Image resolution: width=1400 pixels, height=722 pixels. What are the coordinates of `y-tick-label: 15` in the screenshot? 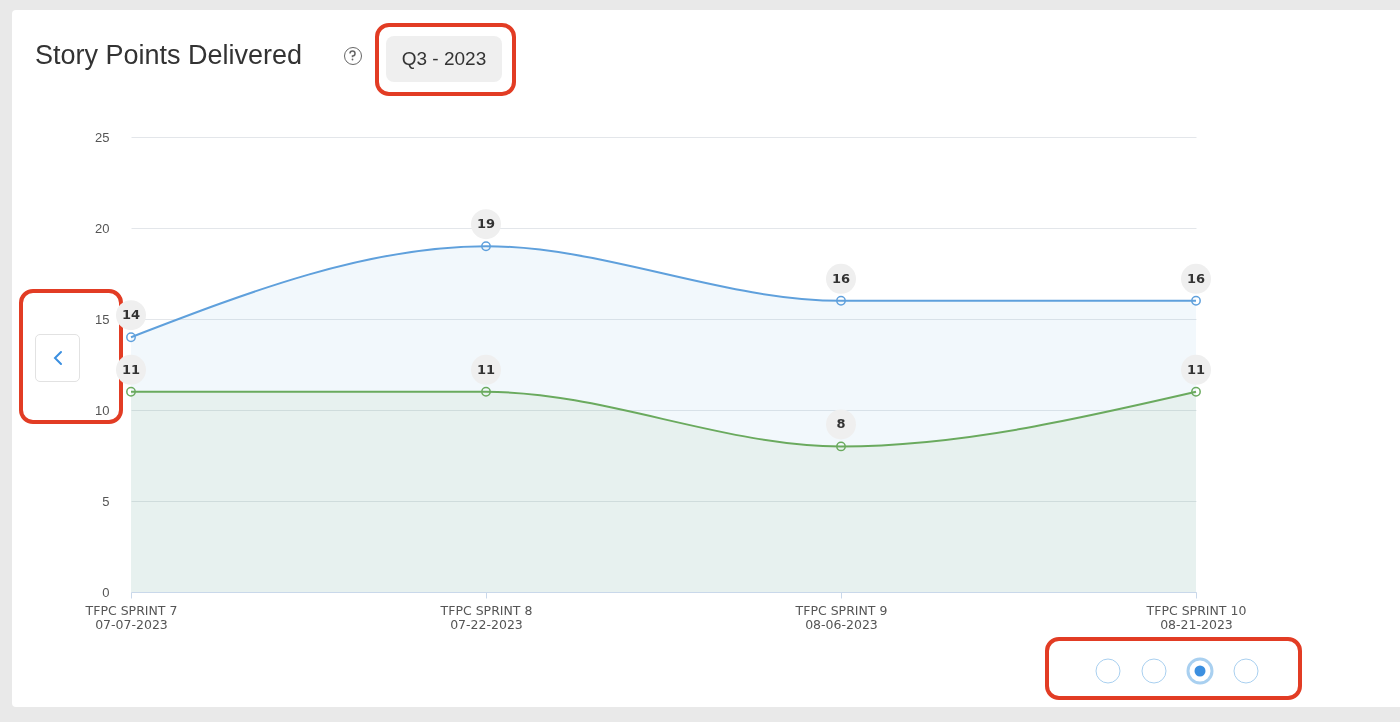 It's located at (102, 319).